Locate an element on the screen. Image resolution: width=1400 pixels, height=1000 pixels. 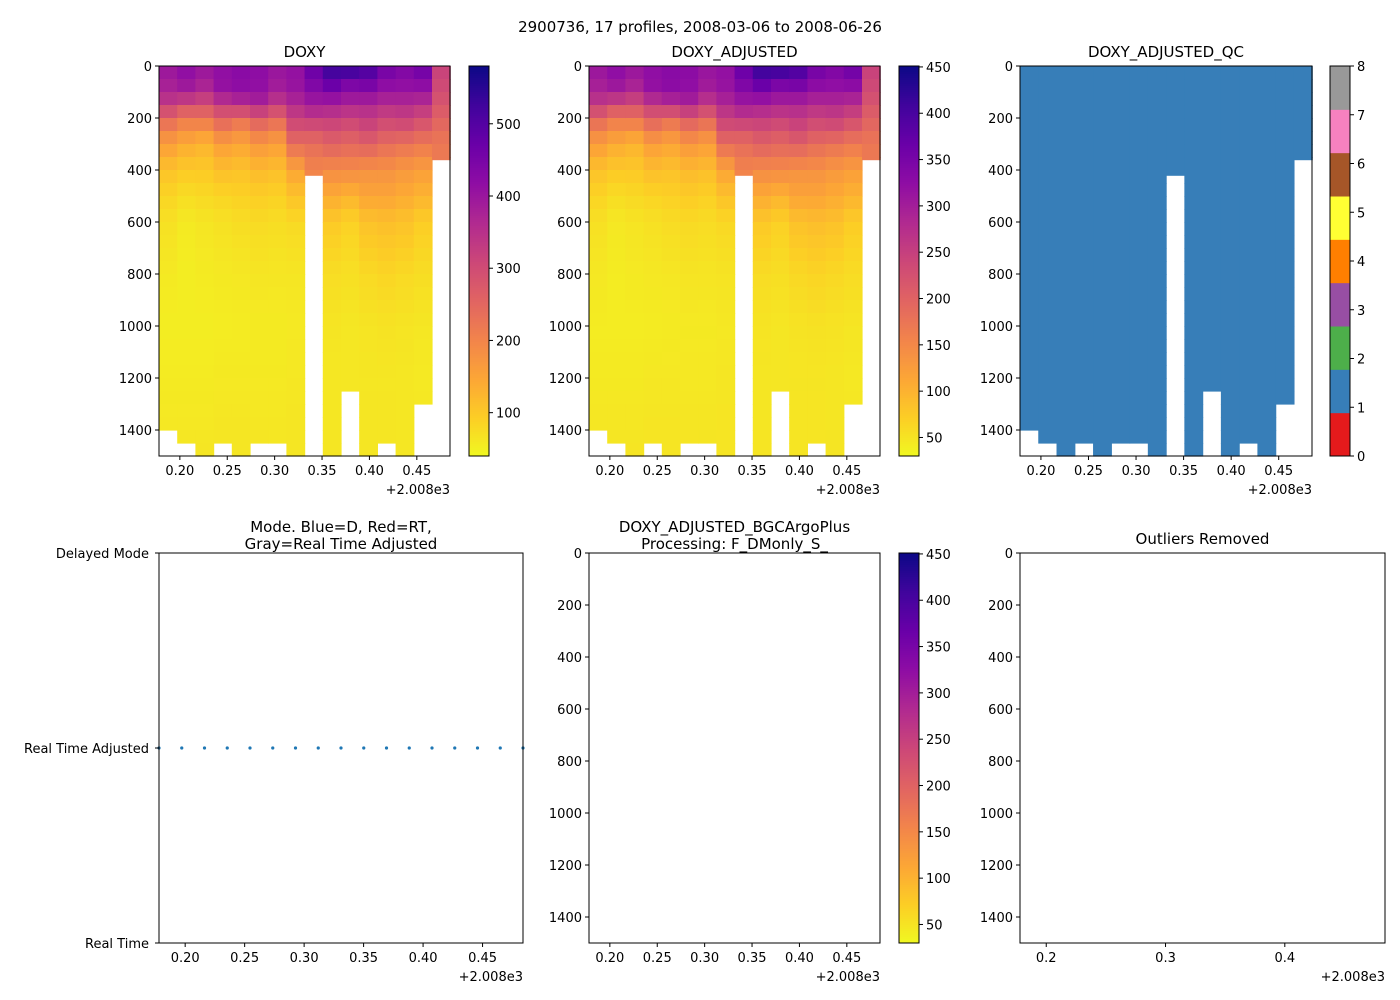
mode-point is located at coordinates (204, 748).